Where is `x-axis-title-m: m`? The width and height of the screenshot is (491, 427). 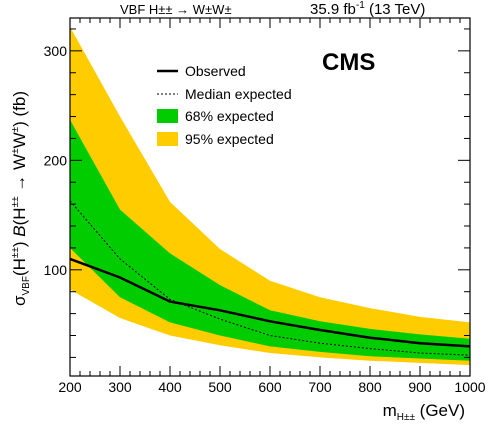 x-axis-title-m: m is located at coordinates (390, 410).